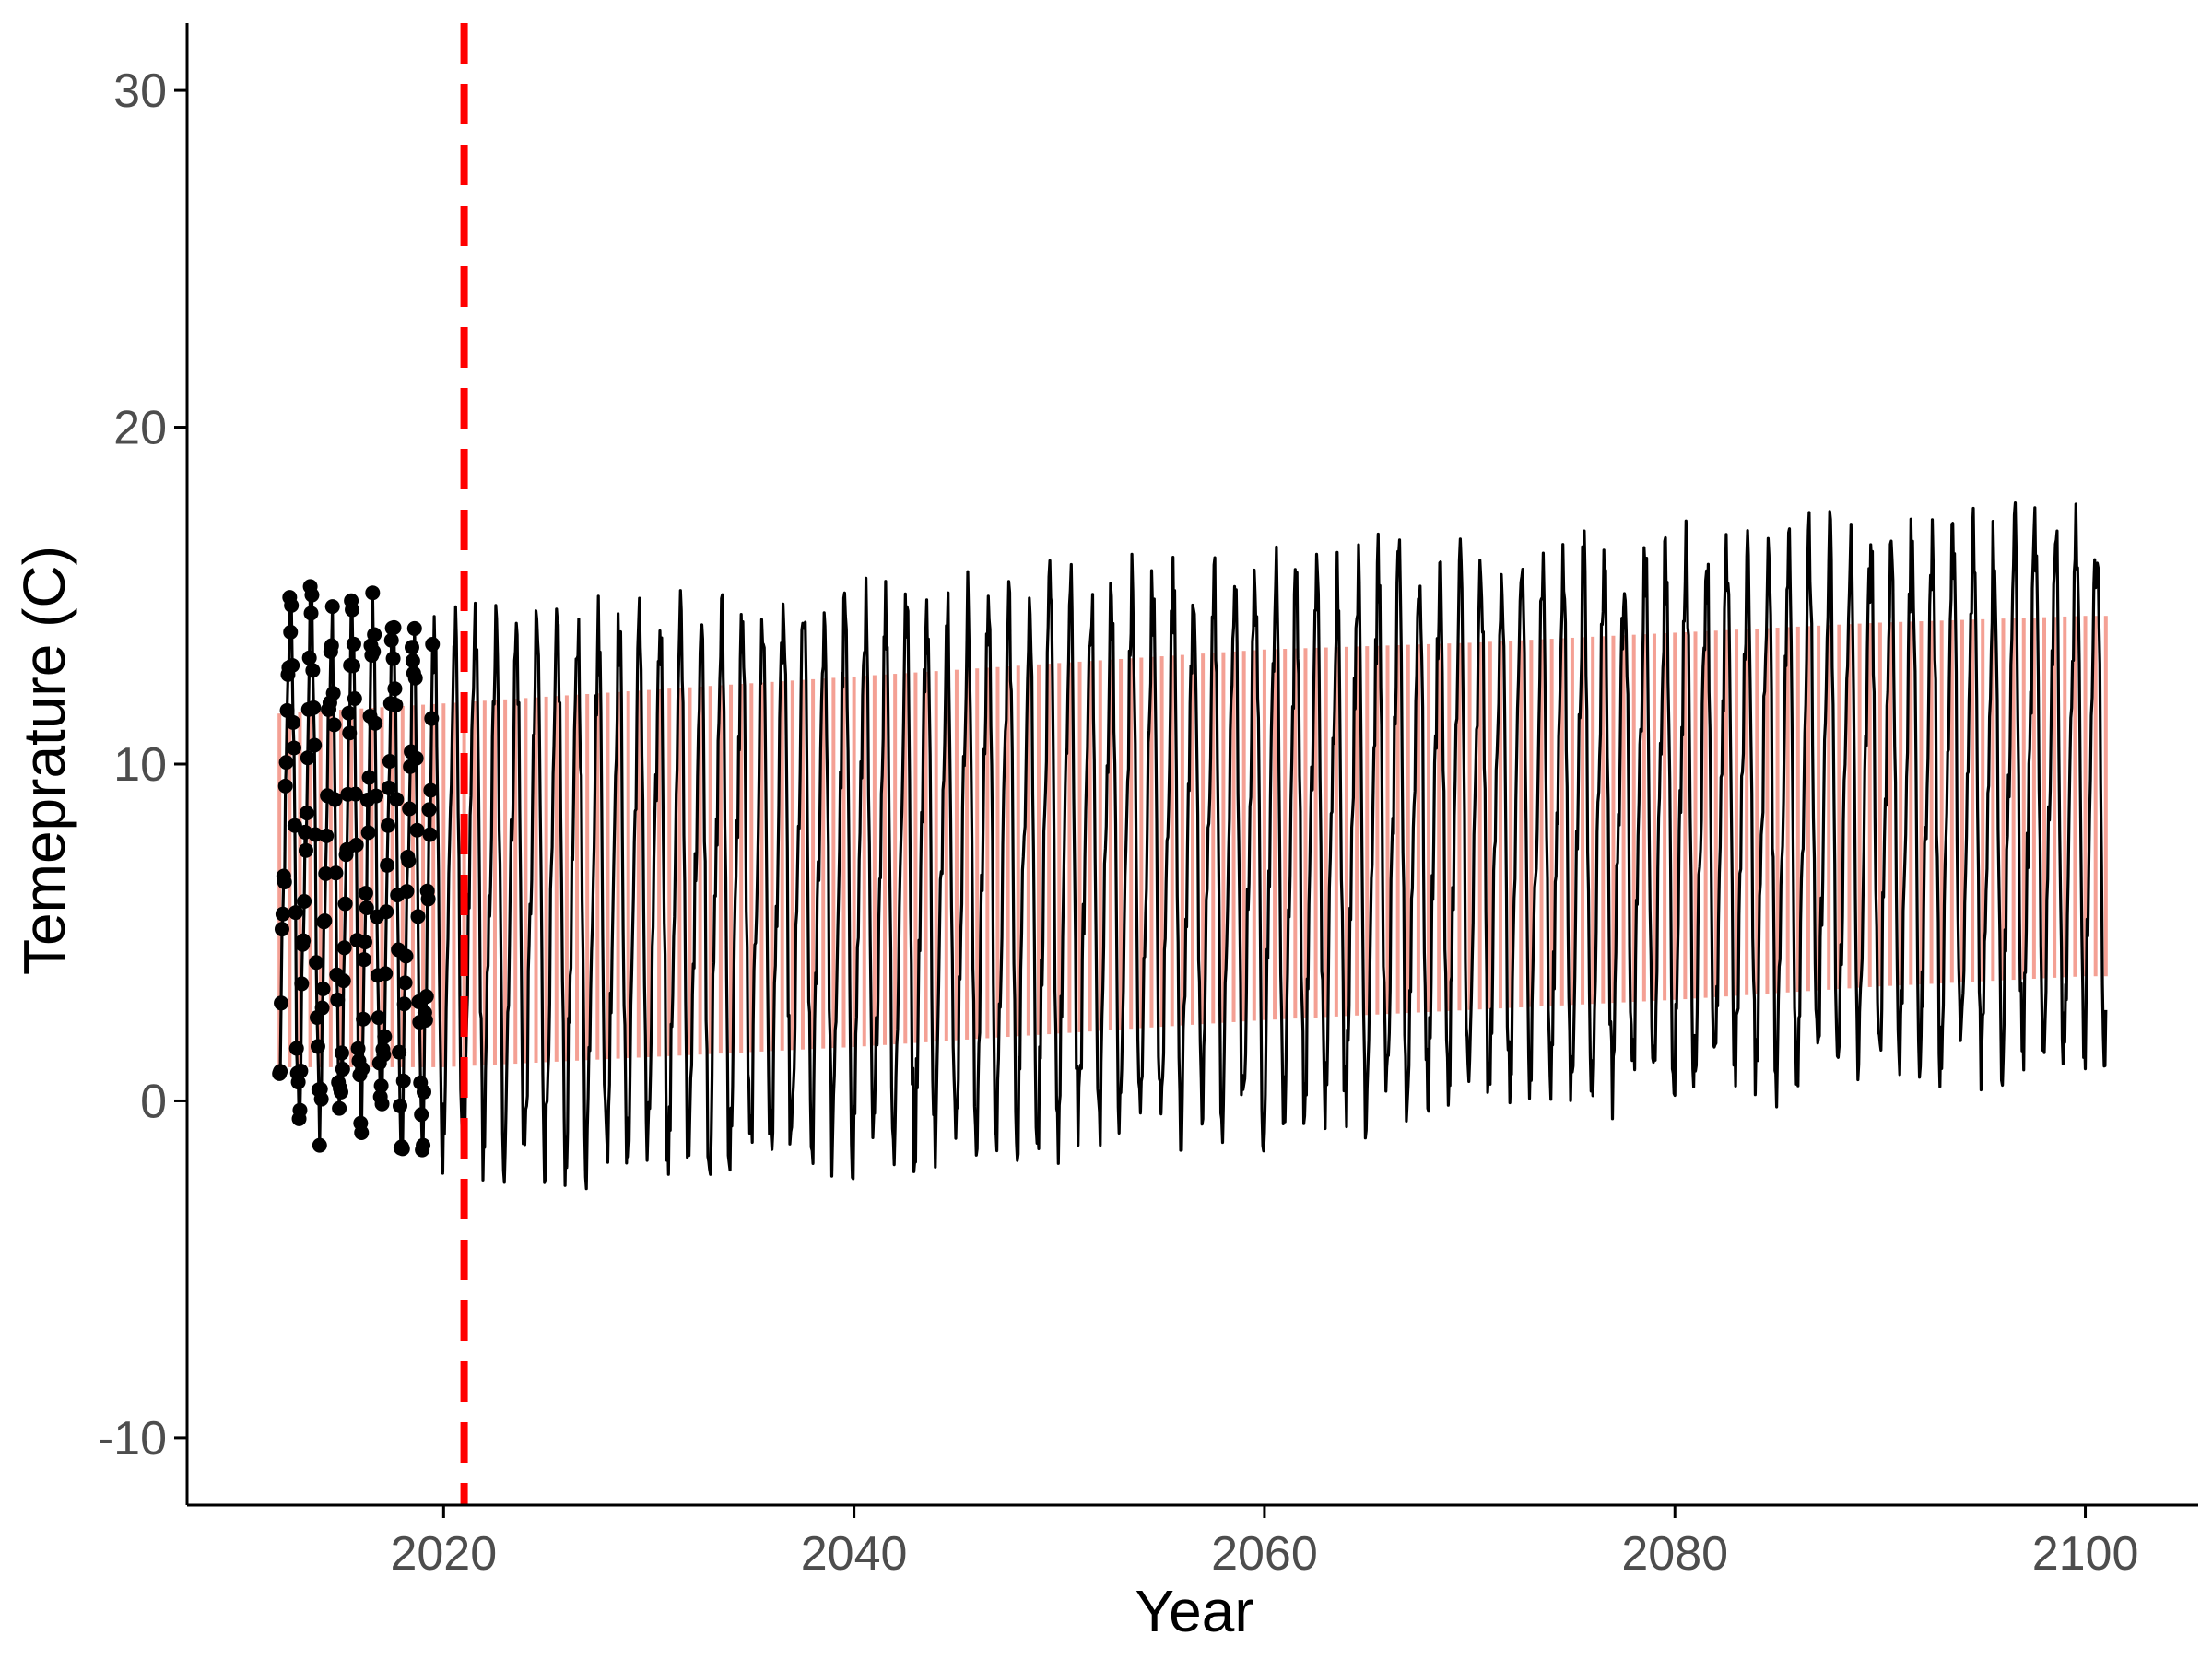 This screenshot has width=2212, height=1659. Describe the element at coordinates (140, 428) in the screenshot. I see `y-tick-label: 20` at that location.